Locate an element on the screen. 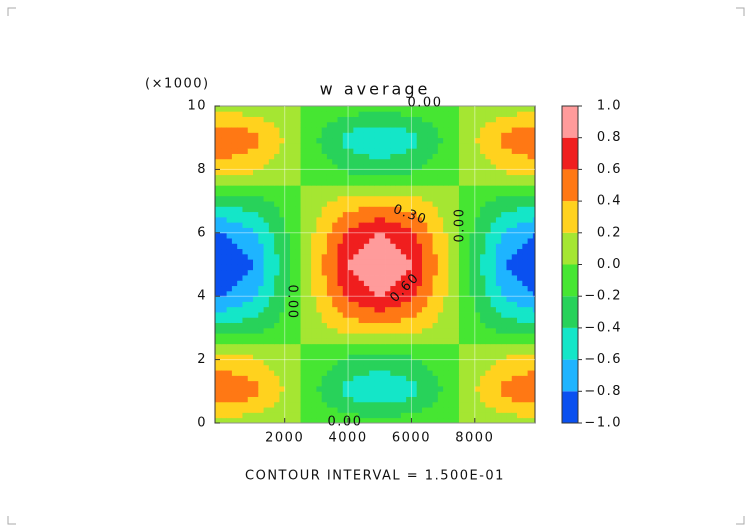 The image size is (752, 532). colorbar-band is located at coordinates (570, 122).